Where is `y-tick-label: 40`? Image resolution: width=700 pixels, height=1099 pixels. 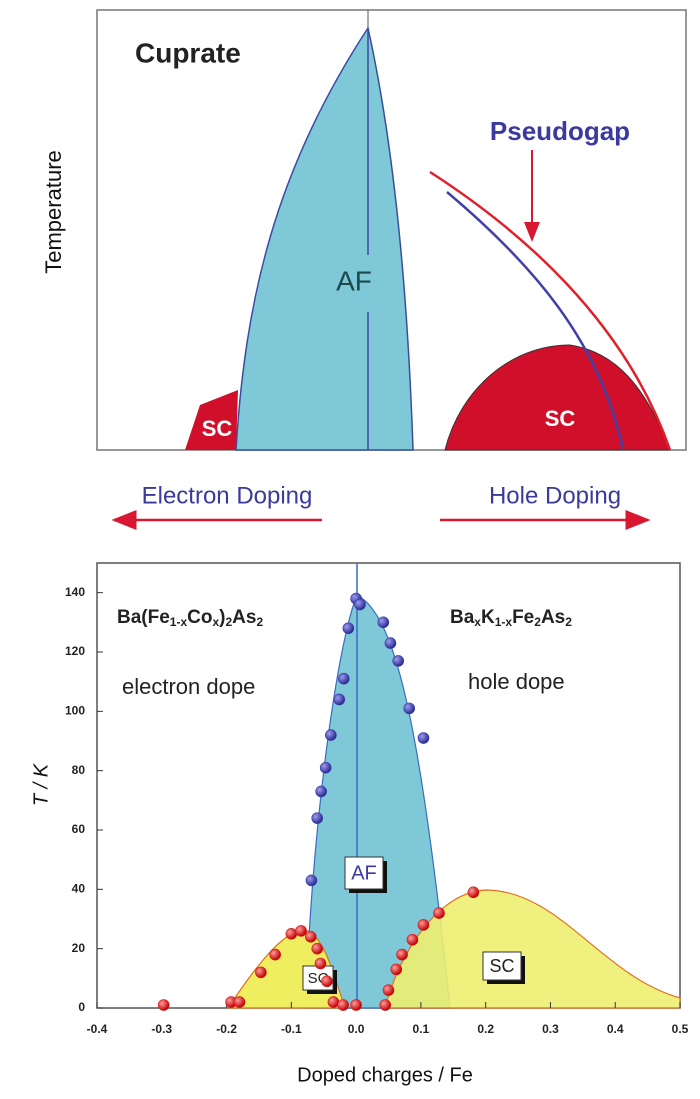
y-tick-label: 40 is located at coordinates (79, 889).